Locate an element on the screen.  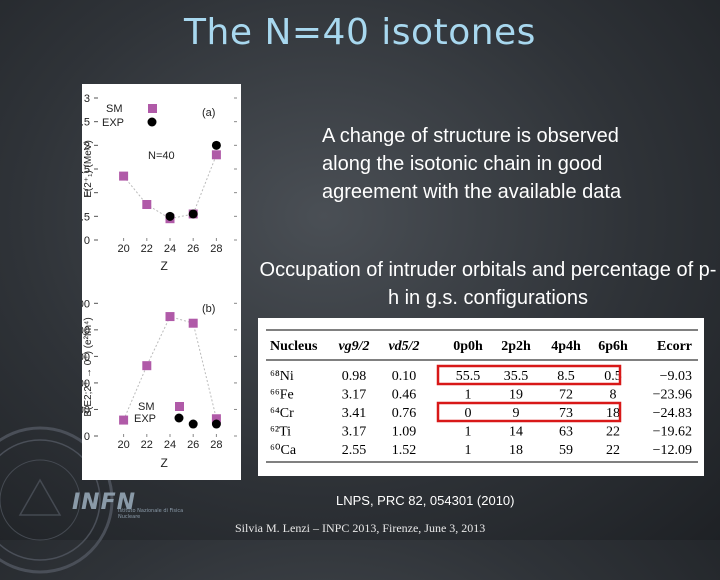
y-tick-label: 3 is located at coordinates (87, 99).